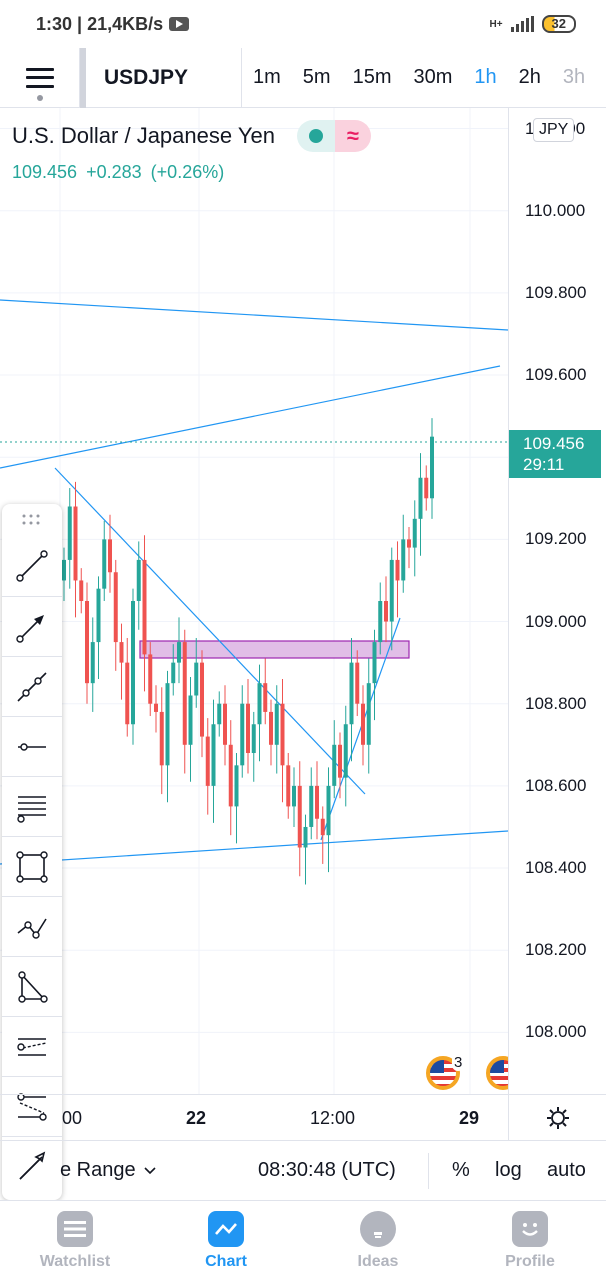 This screenshot has height=1280, width=606. Describe the element at coordinates (556, 539) in the screenshot. I see `price-tick-label: 109.200` at that location.